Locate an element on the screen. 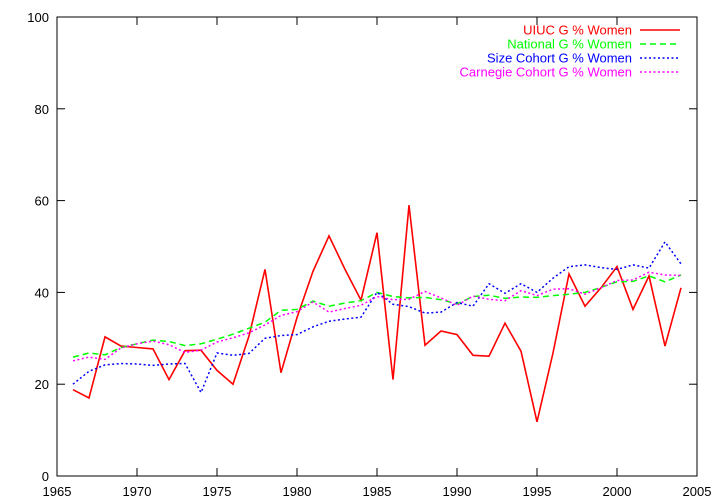 The height and width of the screenshot is (504, 720). y-tick-label: 60 is located at coordinates (42, 201).